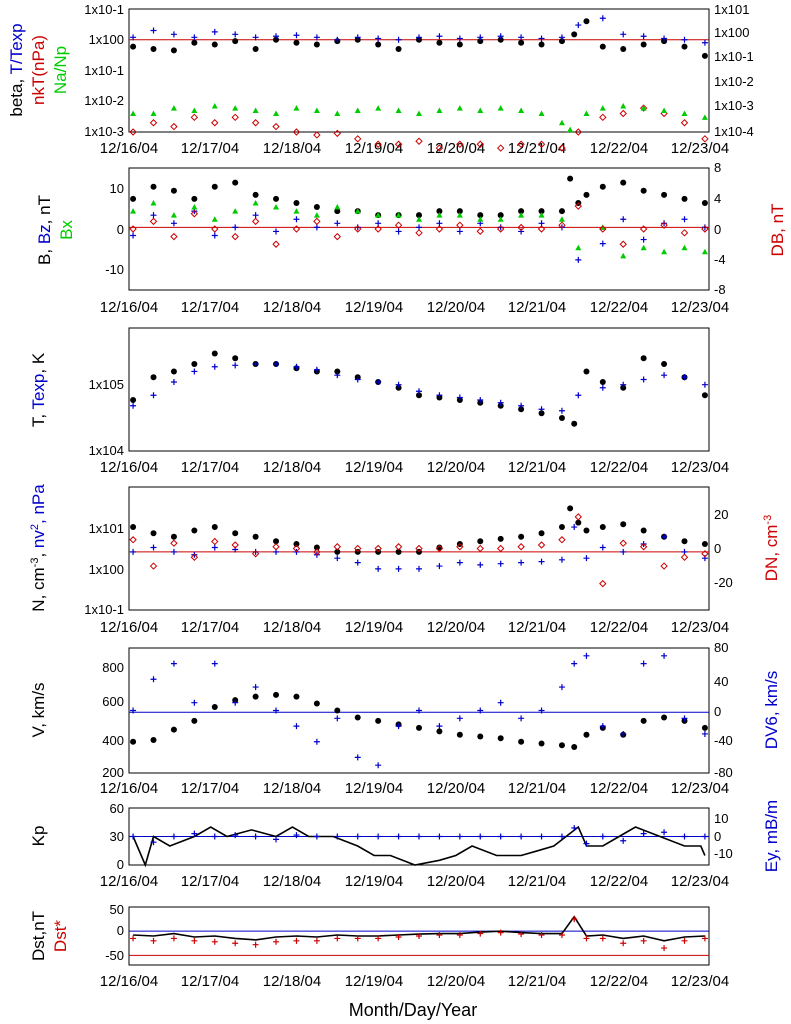 Image resolution: width=791 pixels, height=1024 pixels. What do you see at coordinates (106, 417) in the screenshot?
I see `panel-3-left-ticks: 1x104 1x105` at bounding box center [106, 417].